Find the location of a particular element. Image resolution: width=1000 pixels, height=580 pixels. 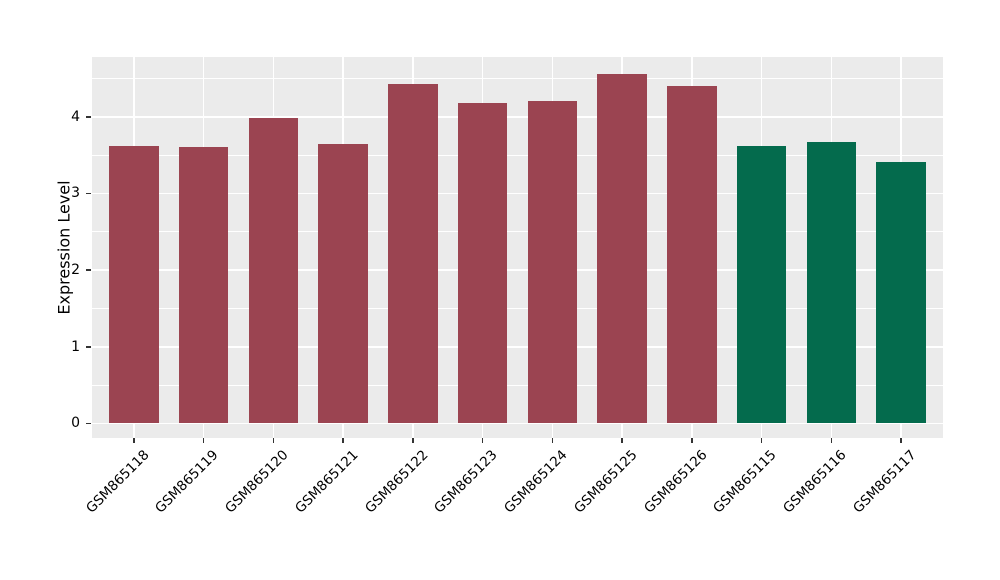

bar-GSM865124 is located at coordinates (552, 262).